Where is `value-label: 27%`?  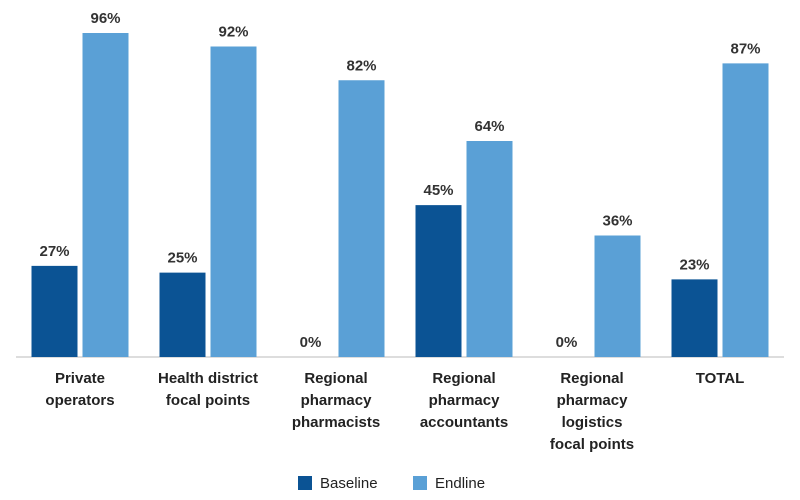
value-label: 27% is located at coordinates (54, 251).